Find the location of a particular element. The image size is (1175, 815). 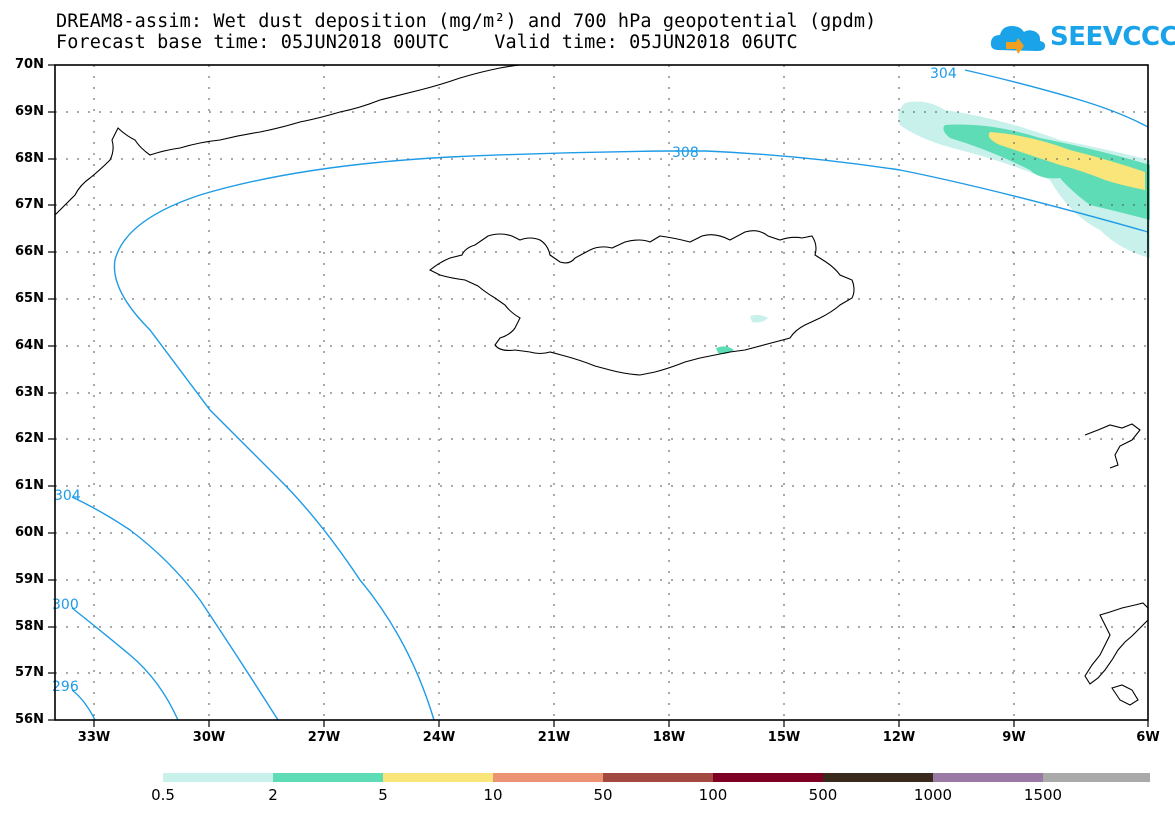

lat-label: 62N is located at coordinates (29, 438).